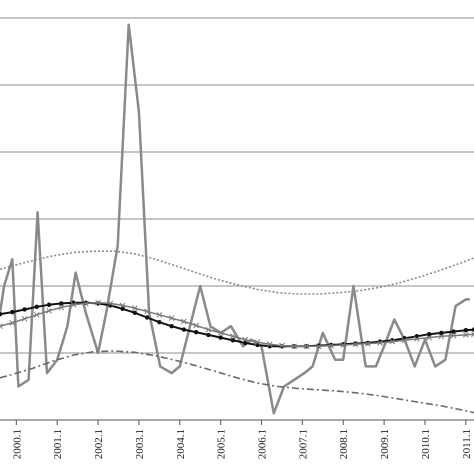 Image resolution: width=474 pixels, height=474 pixels. What do you see at coordinates (237, 272) in the screenshot?
I see `series-line-dotted-gray` at bounding box center [237, 272].